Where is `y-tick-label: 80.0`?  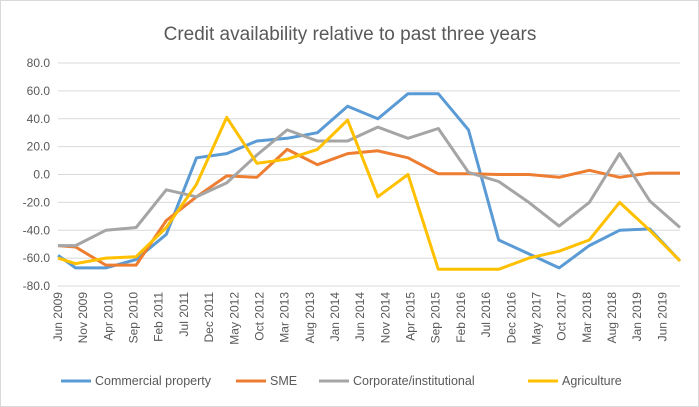
y-tick-label: 80.0 is located at coordinates (39, 63).